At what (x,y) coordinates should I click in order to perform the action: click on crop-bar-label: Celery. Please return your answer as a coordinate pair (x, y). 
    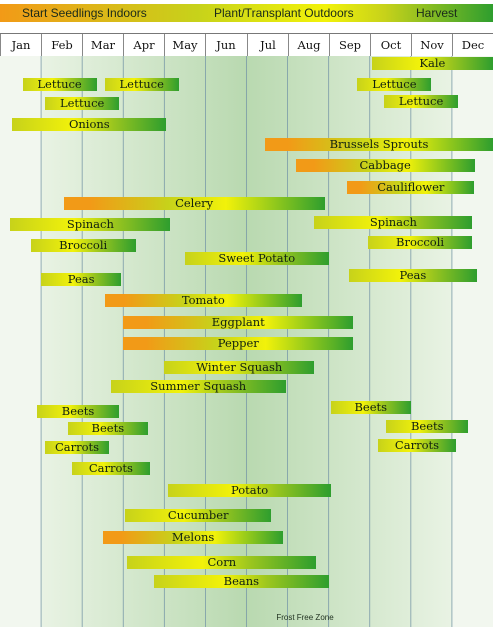
    Looking at the image, I should click on (194, 203).